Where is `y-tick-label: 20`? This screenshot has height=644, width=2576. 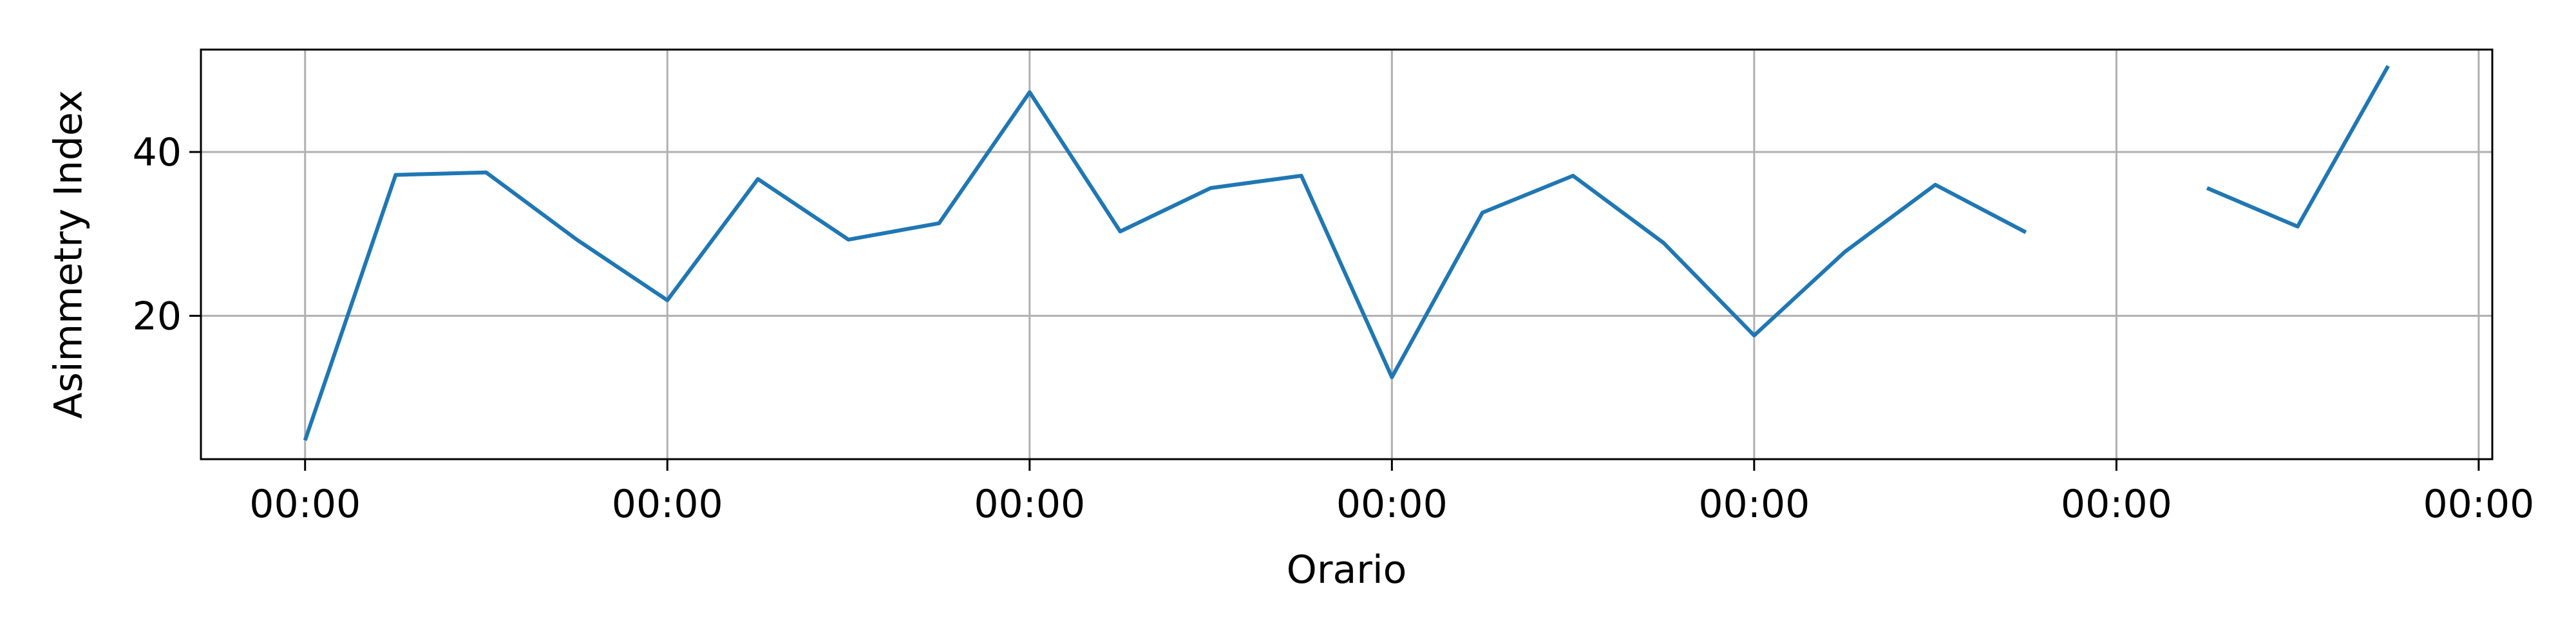
y-tick-label: 20 is located at coordinates (157, 317).